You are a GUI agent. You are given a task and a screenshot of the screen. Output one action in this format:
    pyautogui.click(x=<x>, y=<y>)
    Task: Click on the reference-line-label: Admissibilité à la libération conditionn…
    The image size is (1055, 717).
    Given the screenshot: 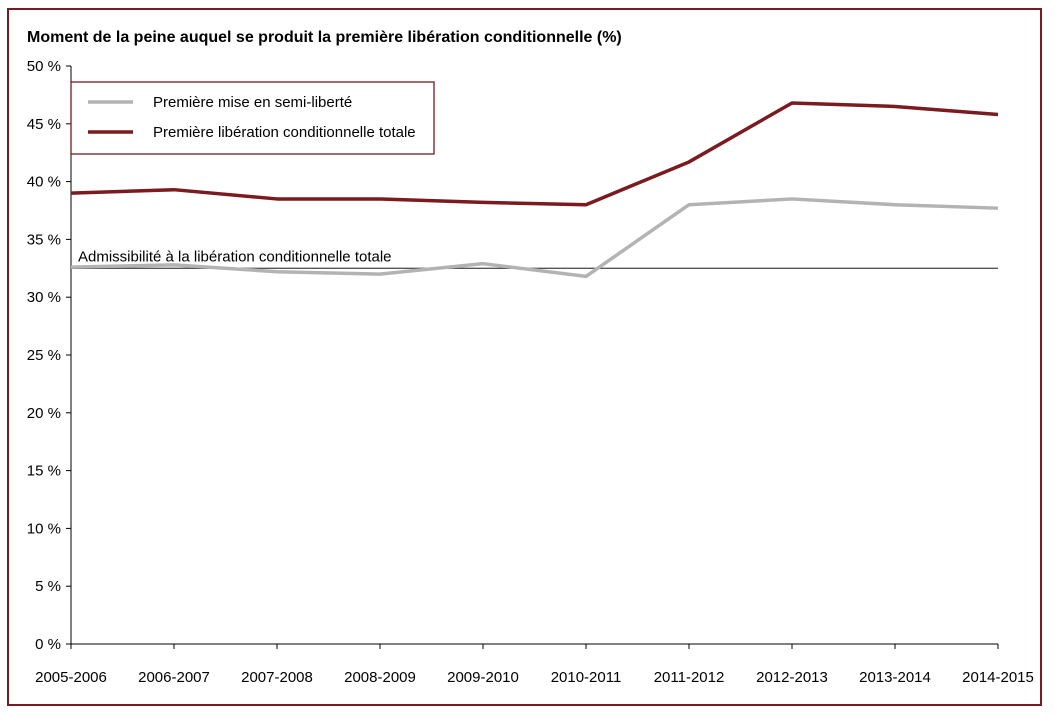 What is the action you would take?
    pyautogui.click(x=235, y=256)
    